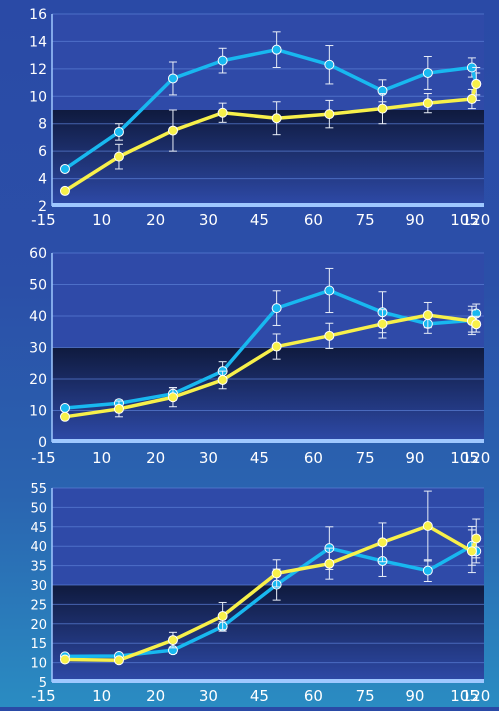 This screenshot has height=711, width=499. I want to click on y-tick-label: 5, so click(43, 683).